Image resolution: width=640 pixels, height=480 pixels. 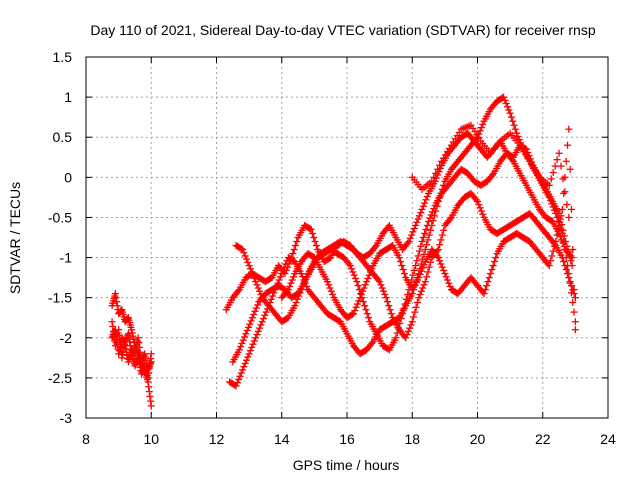 I want to click on y-tick-label: 1, so click(x=68, y=97).